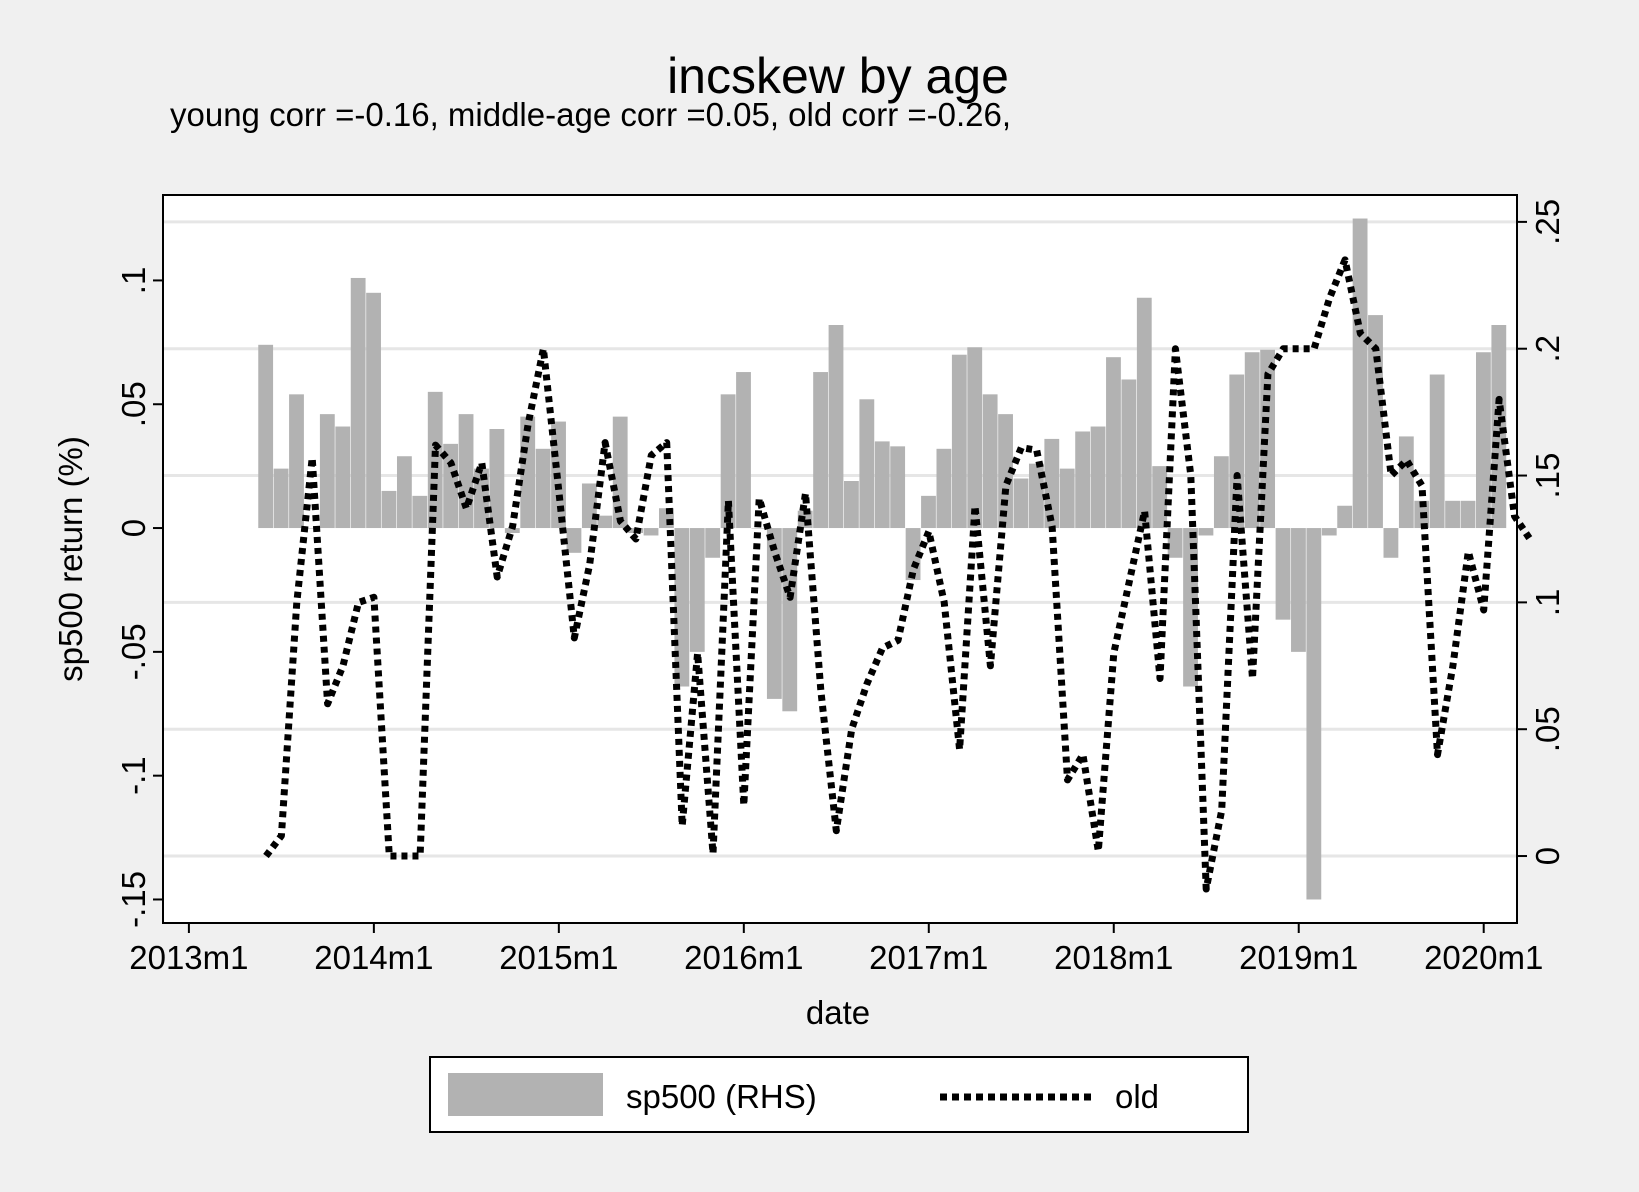  Describe the element at coordinates (133, 528) in the screenshot. I see `left-tick-label: 0` at that location.